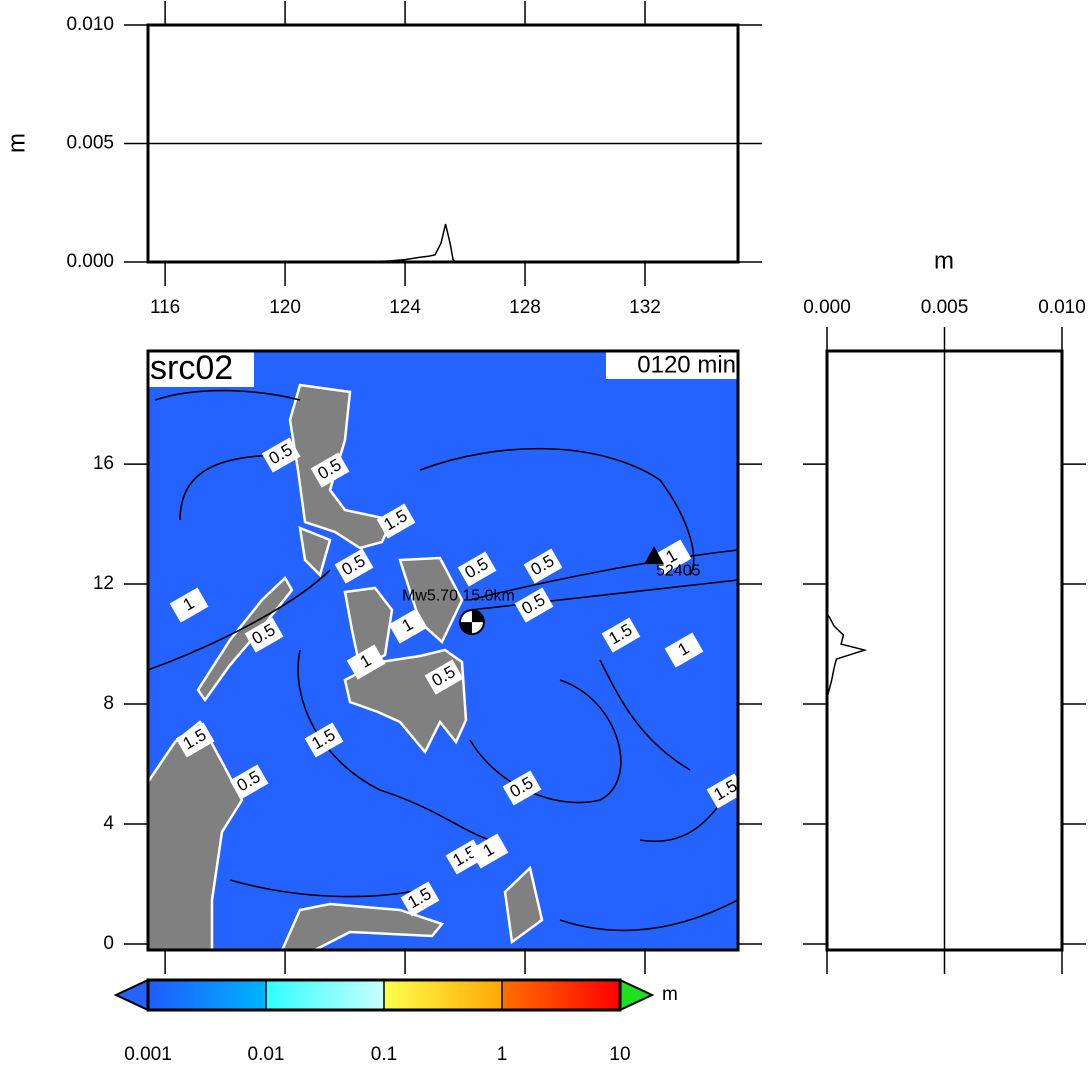 This screenshot has width=1088, height=1069. I want to click on source-label: Mw5.70 15.0km, so click(458, 595).